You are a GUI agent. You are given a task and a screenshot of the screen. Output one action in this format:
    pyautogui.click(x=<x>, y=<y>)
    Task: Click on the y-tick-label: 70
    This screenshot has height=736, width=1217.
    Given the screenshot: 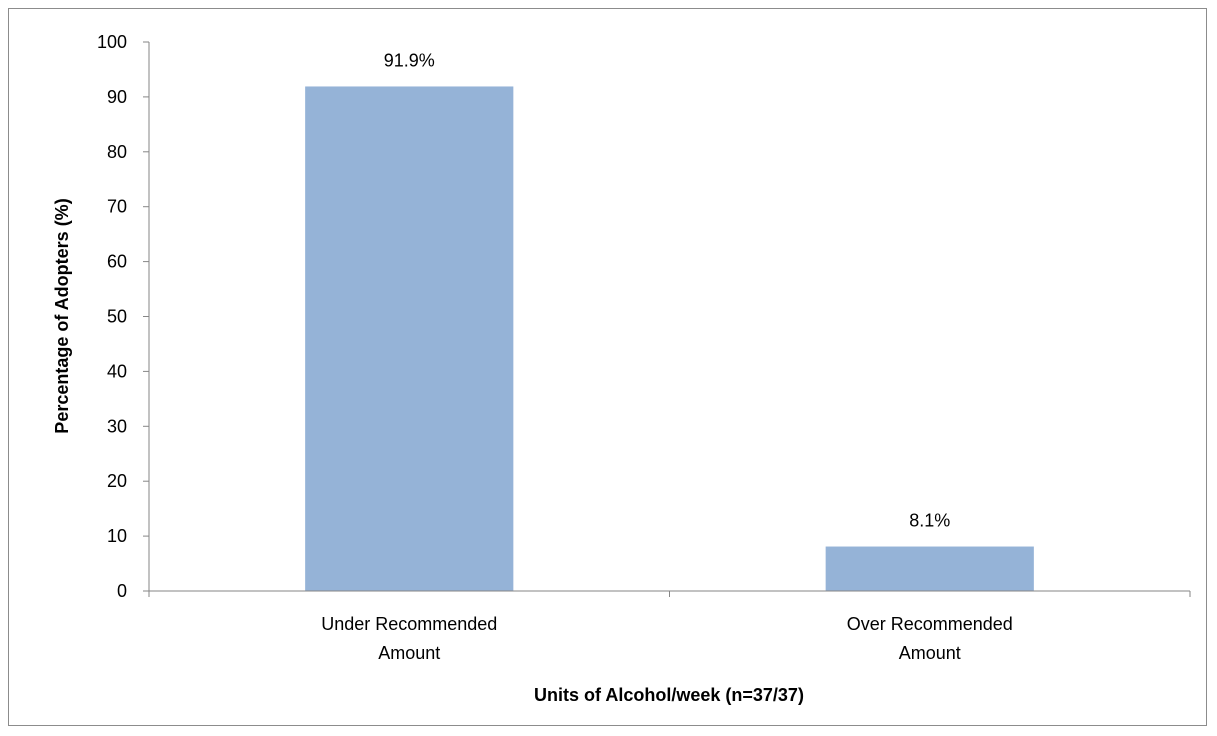 What is the action you would take?
    pyautogui.click(x=117, y=207)
    